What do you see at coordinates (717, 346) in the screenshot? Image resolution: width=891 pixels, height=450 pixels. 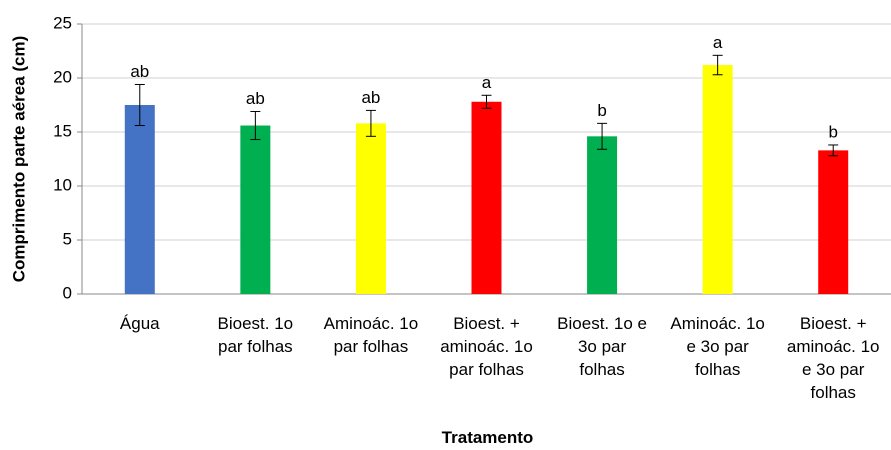 I see `x-tick-label: Aminoác. 1o e 3o par folhas` at bounding box center [717, 346].